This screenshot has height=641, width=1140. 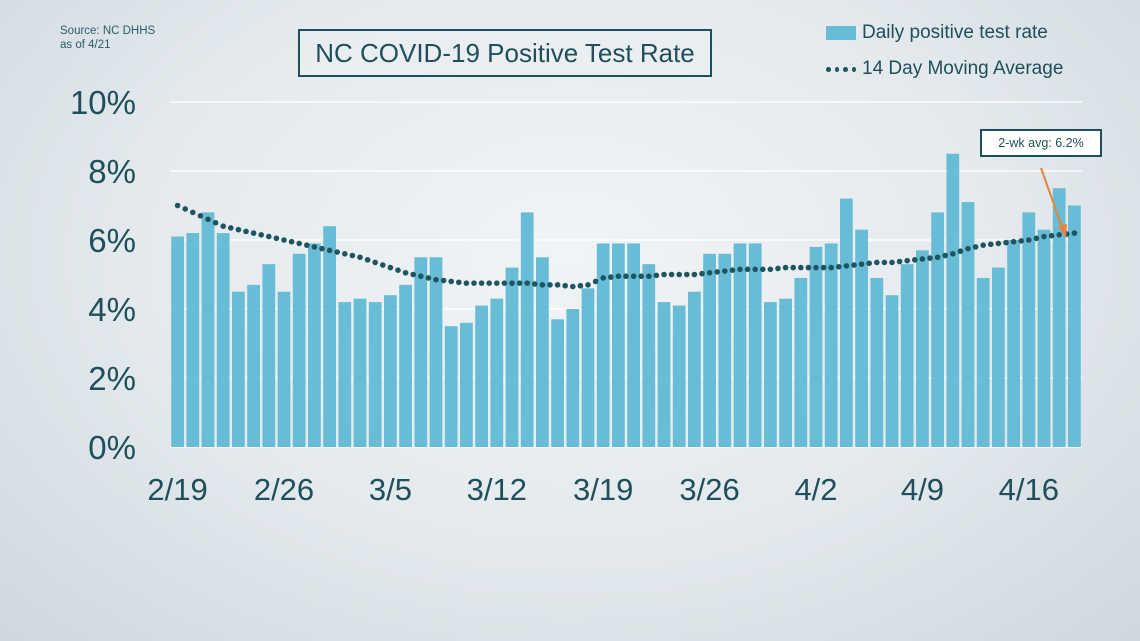 What do you see at coordinates (112, 309) in the screenshot?
I see `y-tick-label: 4%` at bounding box center [112, 309].